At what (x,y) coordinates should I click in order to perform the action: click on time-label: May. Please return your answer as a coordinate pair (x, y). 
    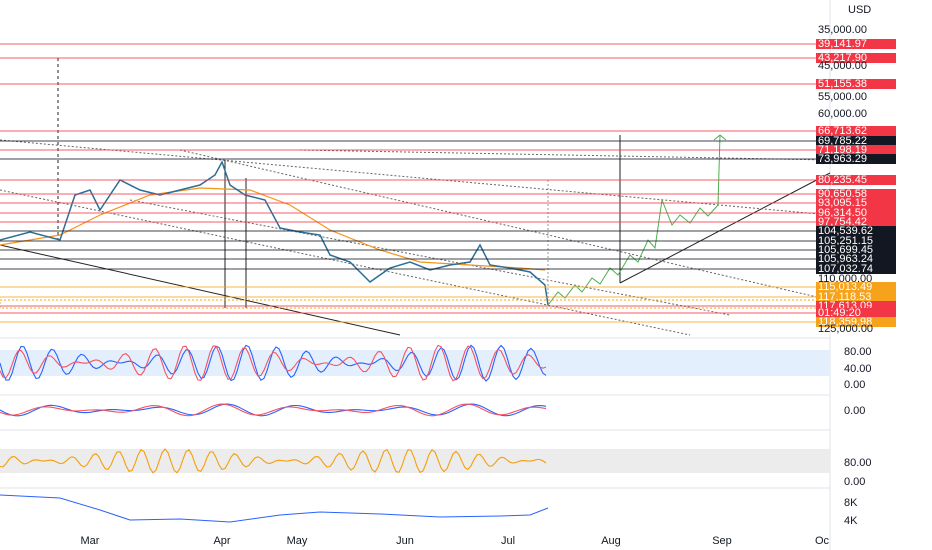
    Looking at the image, I should click on (297, 541).